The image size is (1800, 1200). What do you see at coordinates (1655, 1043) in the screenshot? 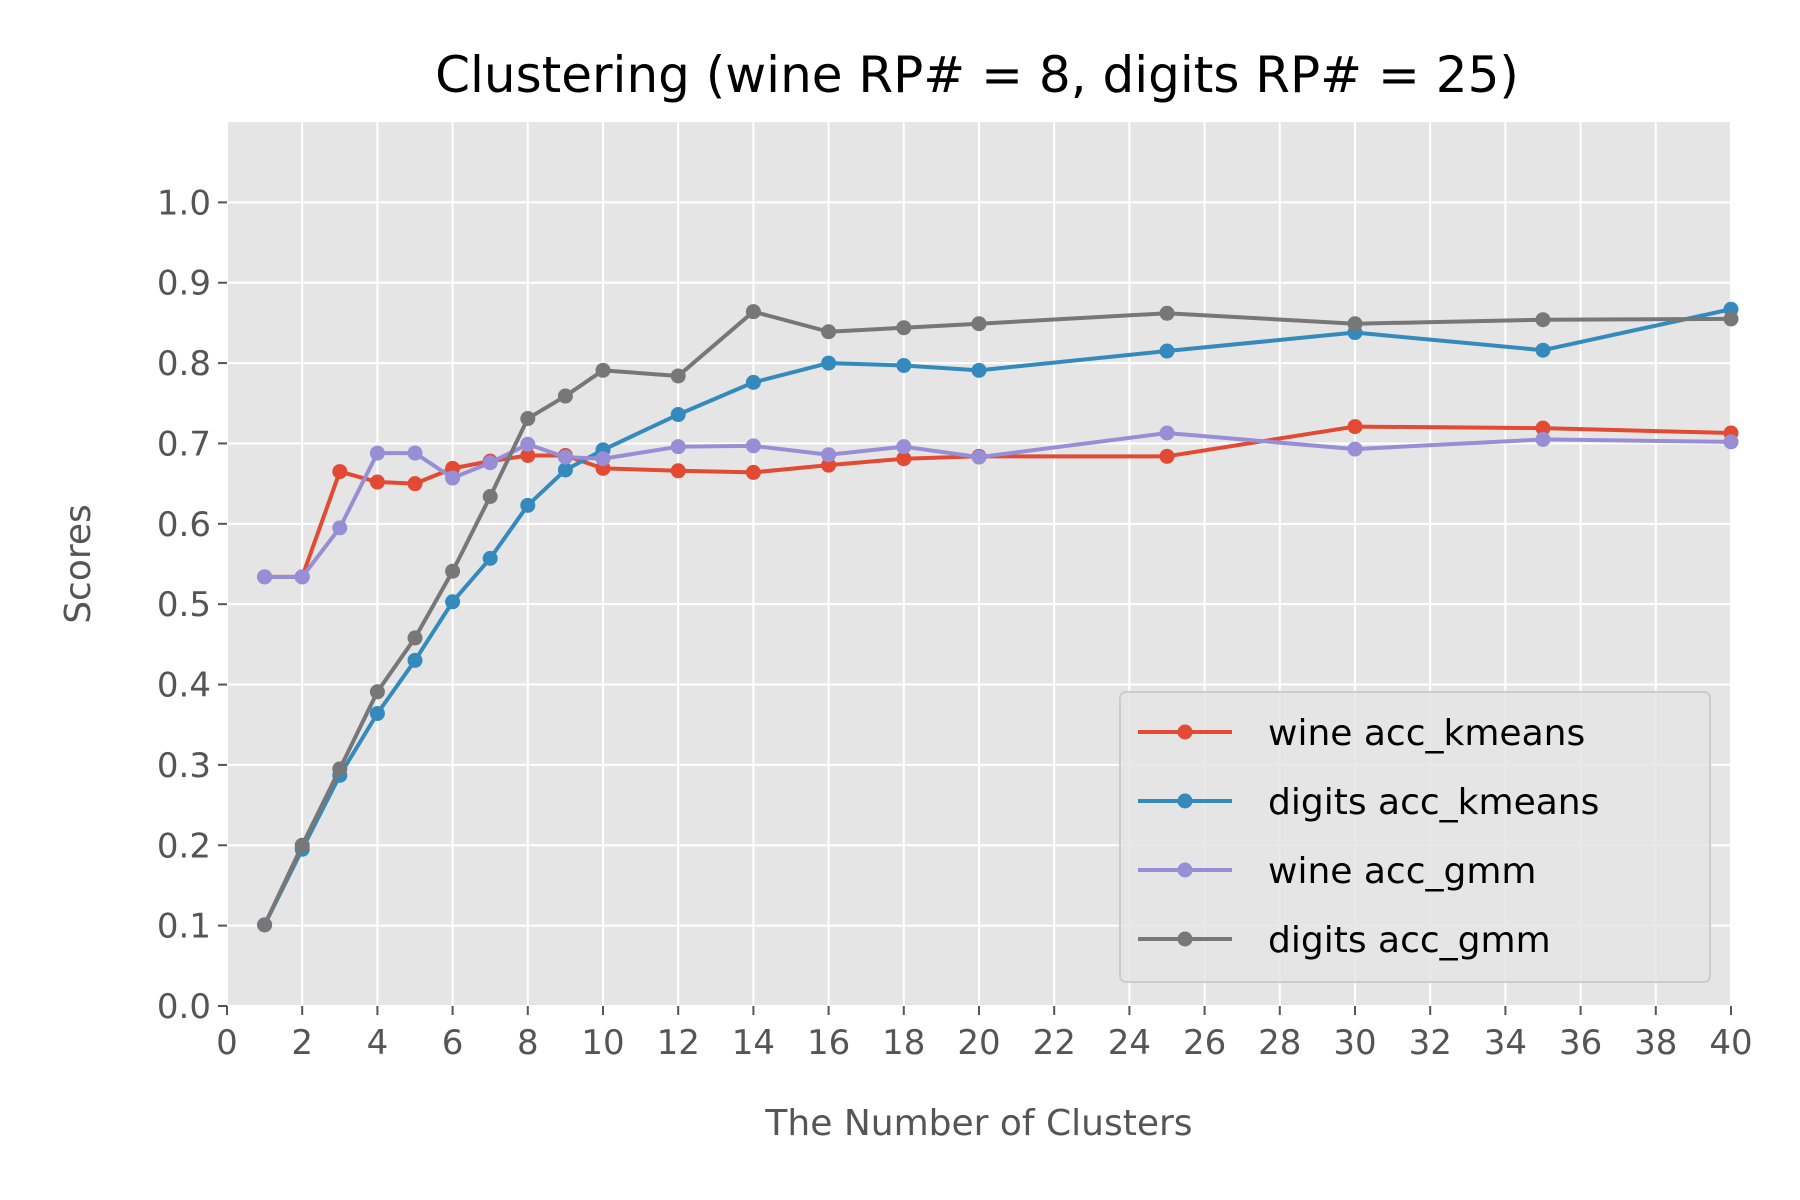
I see `x-tick-label: 38` at bounding box center [1655, 1043].